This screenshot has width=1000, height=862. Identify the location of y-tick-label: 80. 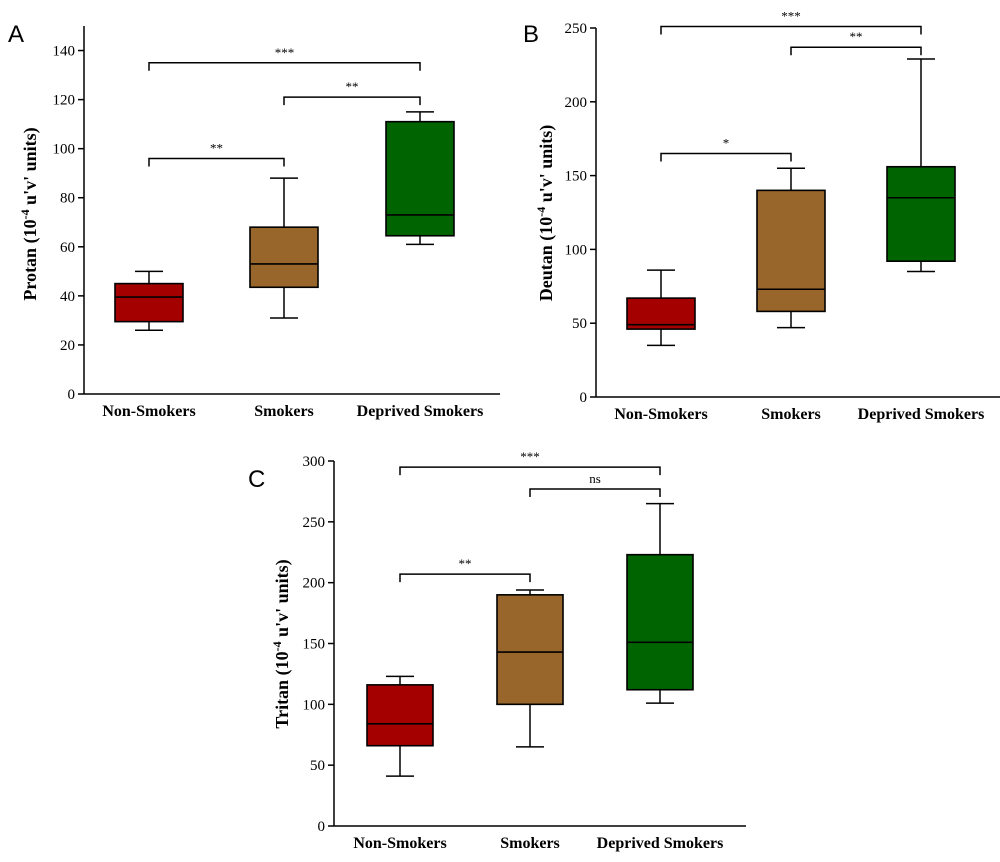
(67, 199).